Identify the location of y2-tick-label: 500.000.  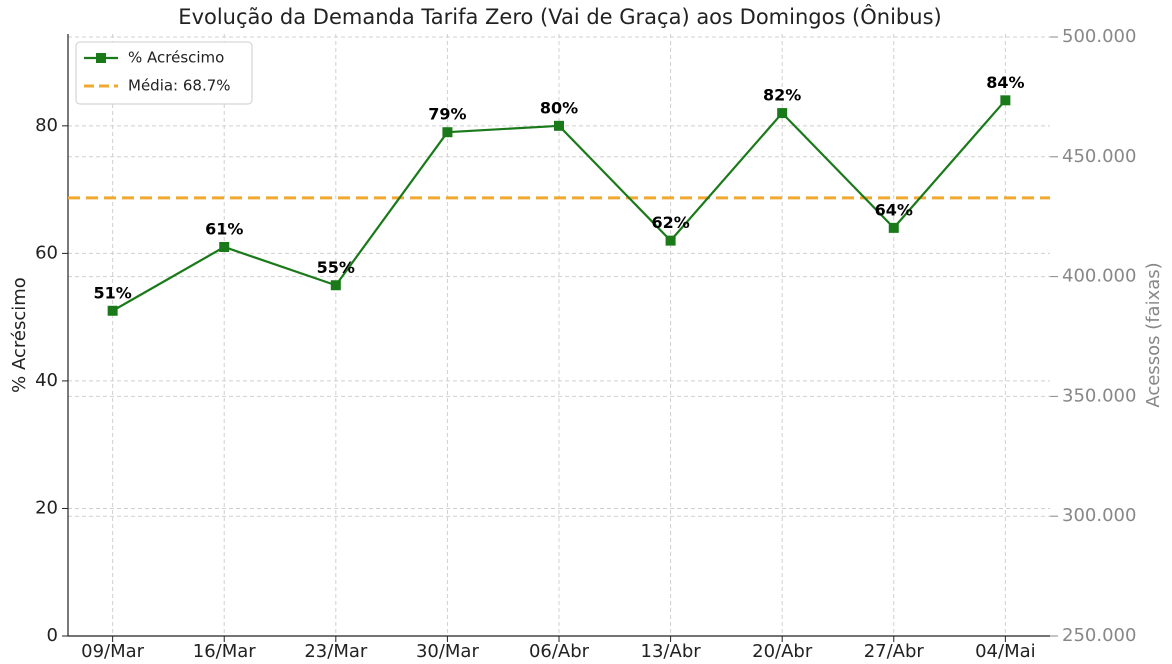
(1099, 36).